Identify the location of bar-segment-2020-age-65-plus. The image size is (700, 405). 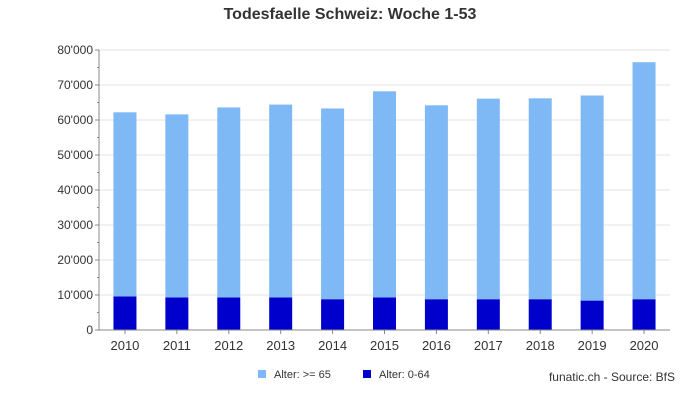
(644, 181).